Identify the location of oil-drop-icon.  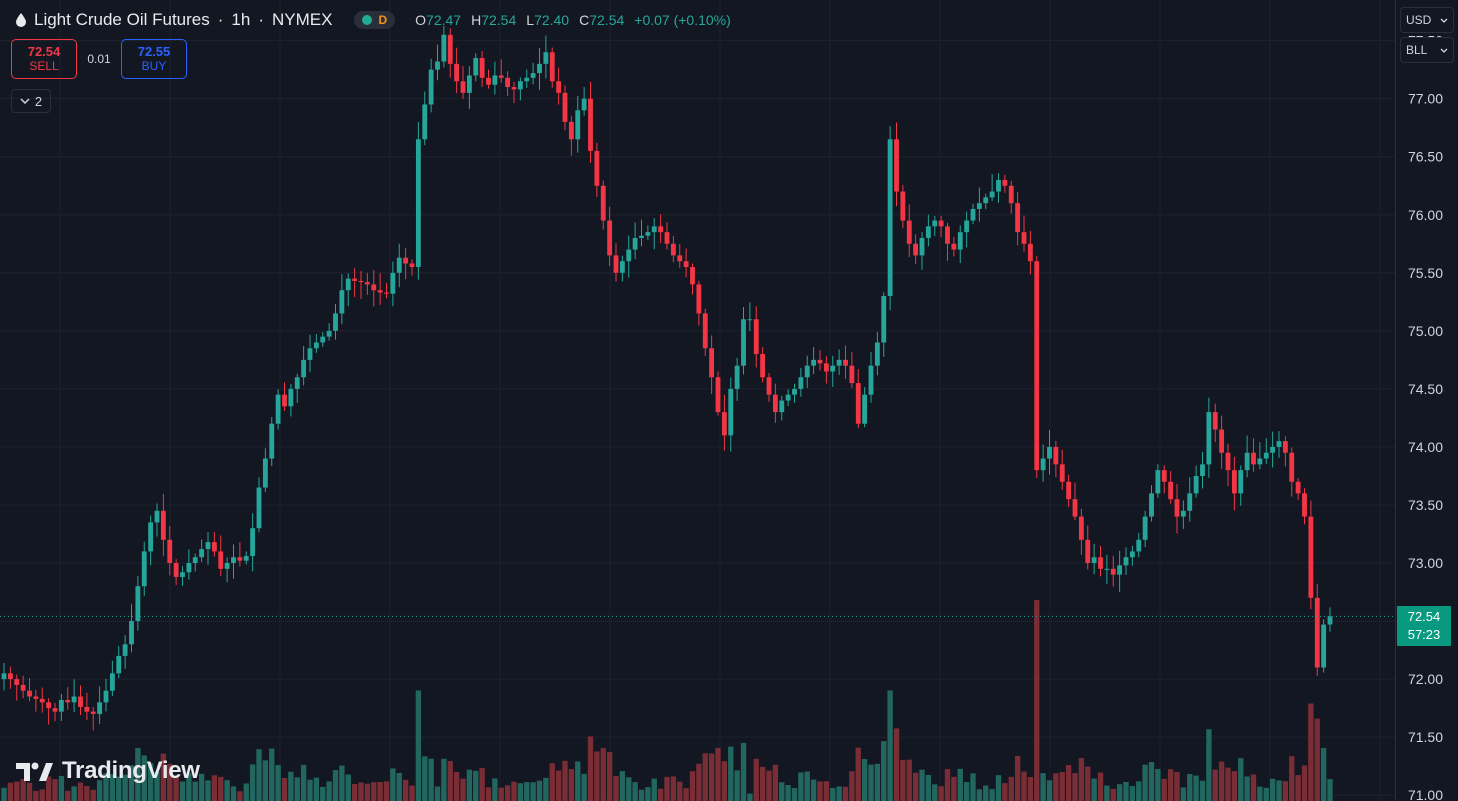
(21, 20).